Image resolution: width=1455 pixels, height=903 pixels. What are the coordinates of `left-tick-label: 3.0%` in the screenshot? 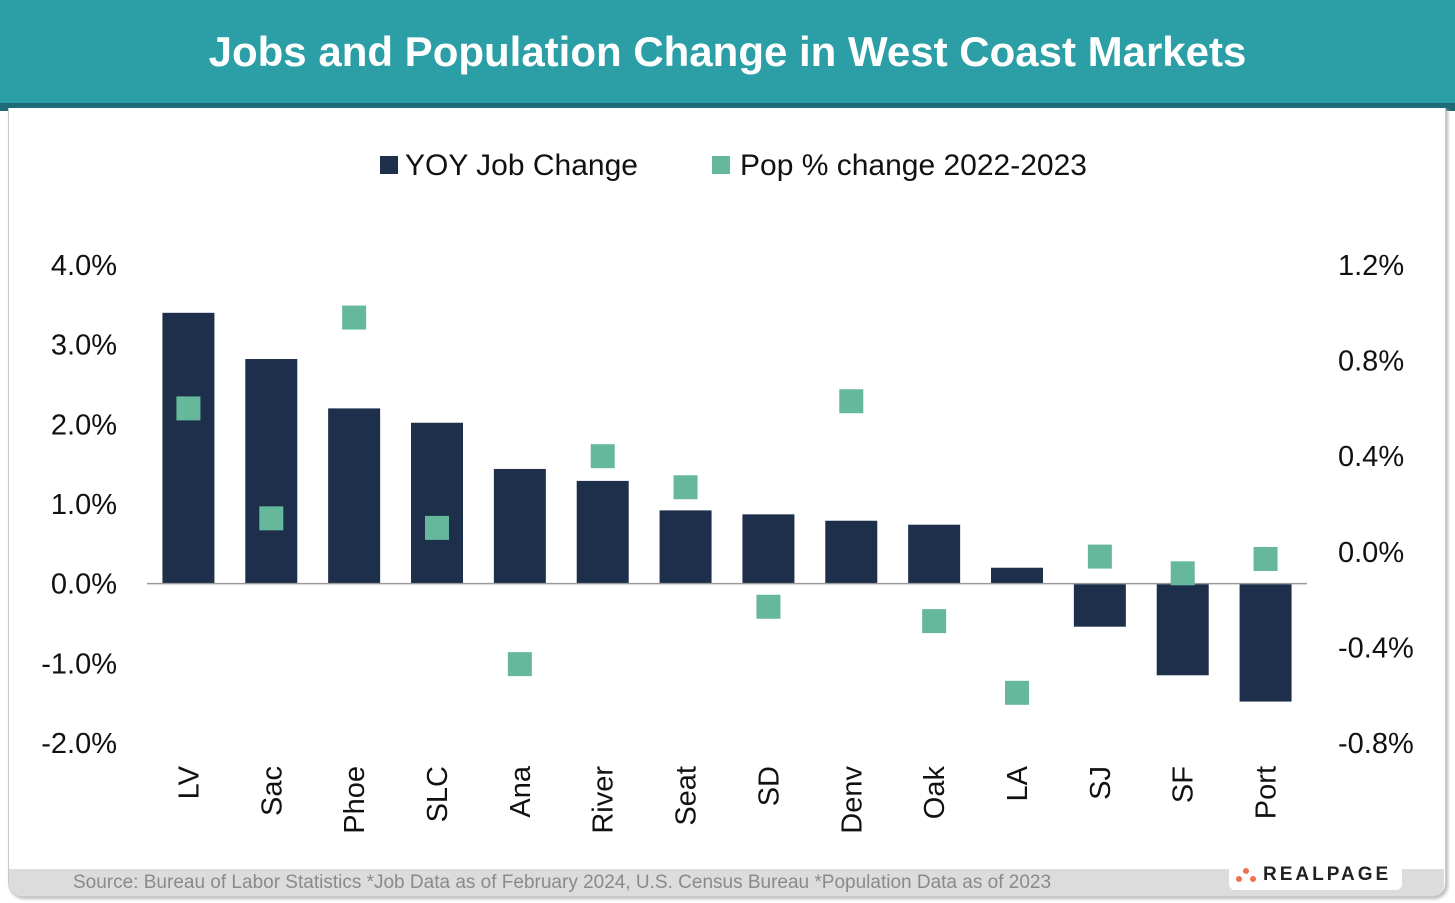 It's located at (84, 346).